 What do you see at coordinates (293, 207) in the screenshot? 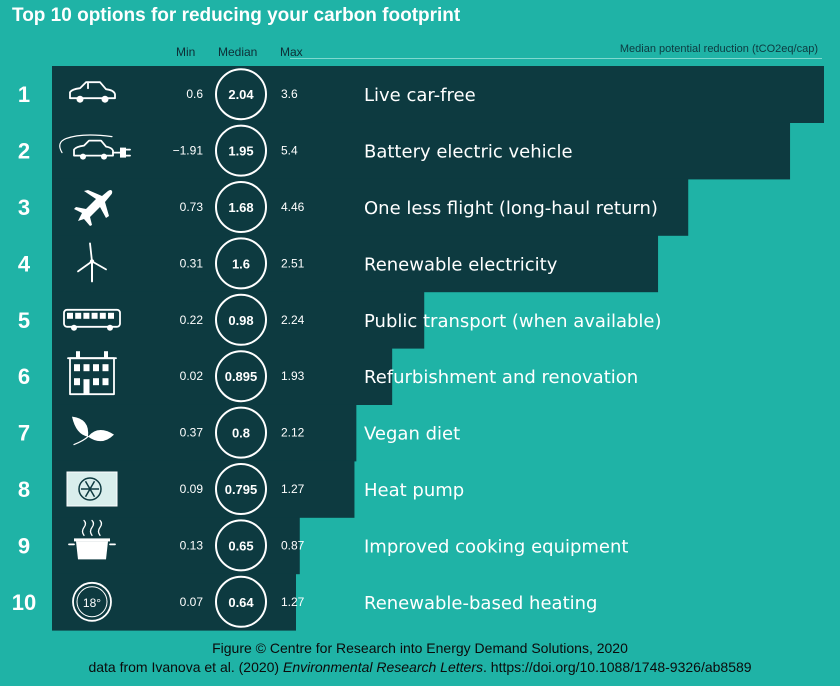
I see `max-value: 4.46` at bounding box center [293, 207].